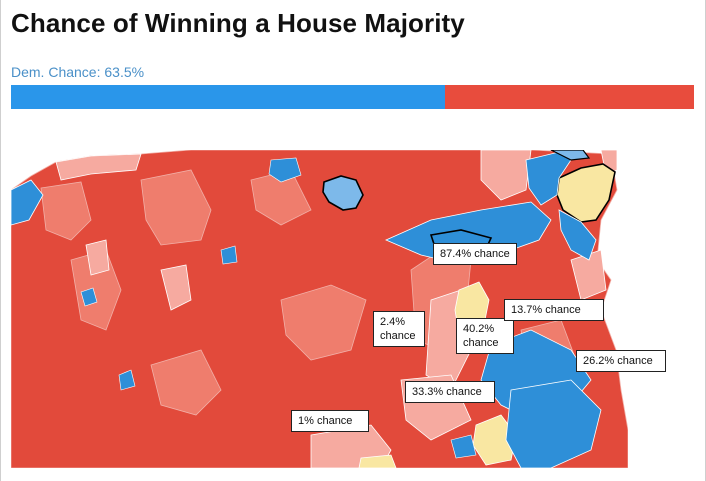 Image resolution: width=706 pixels, height=481 pixels. Describe the element at coordinates (393, 322) in the screenshot. I see `callout-text-line1: 2.4%` at that location.